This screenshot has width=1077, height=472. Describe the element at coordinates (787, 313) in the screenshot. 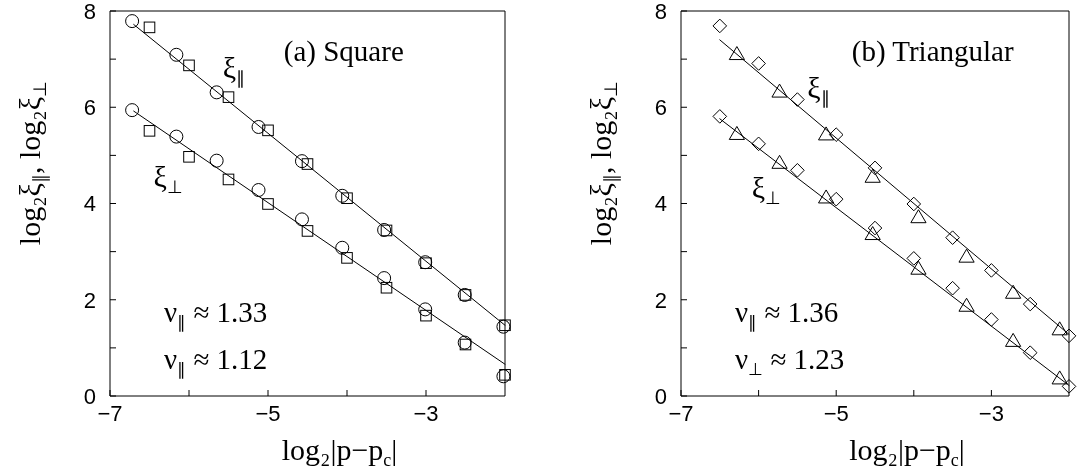

I see `annotation: ν$_{∥}$ ≈ 1.36` at that location.